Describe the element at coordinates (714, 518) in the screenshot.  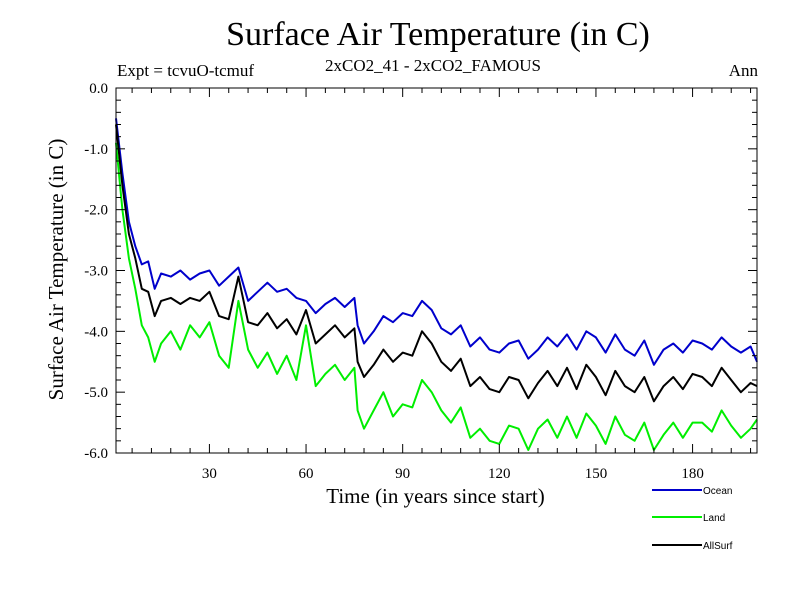
I see `legend-label-land: Land` at that location.